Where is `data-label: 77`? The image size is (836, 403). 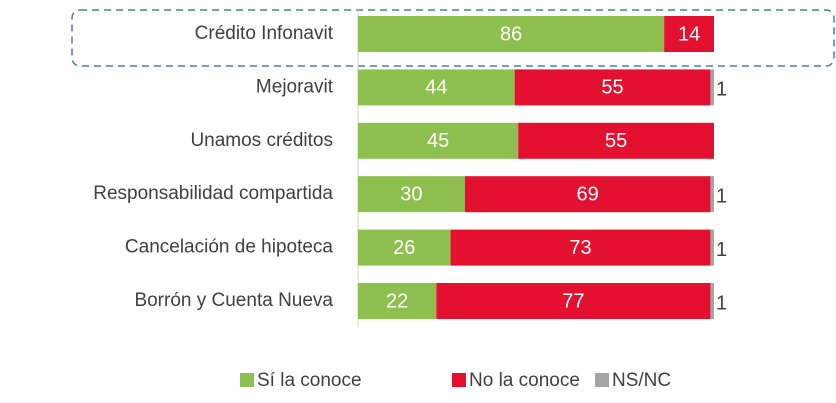
data-label: 77 is located at coordinates (573, 301).